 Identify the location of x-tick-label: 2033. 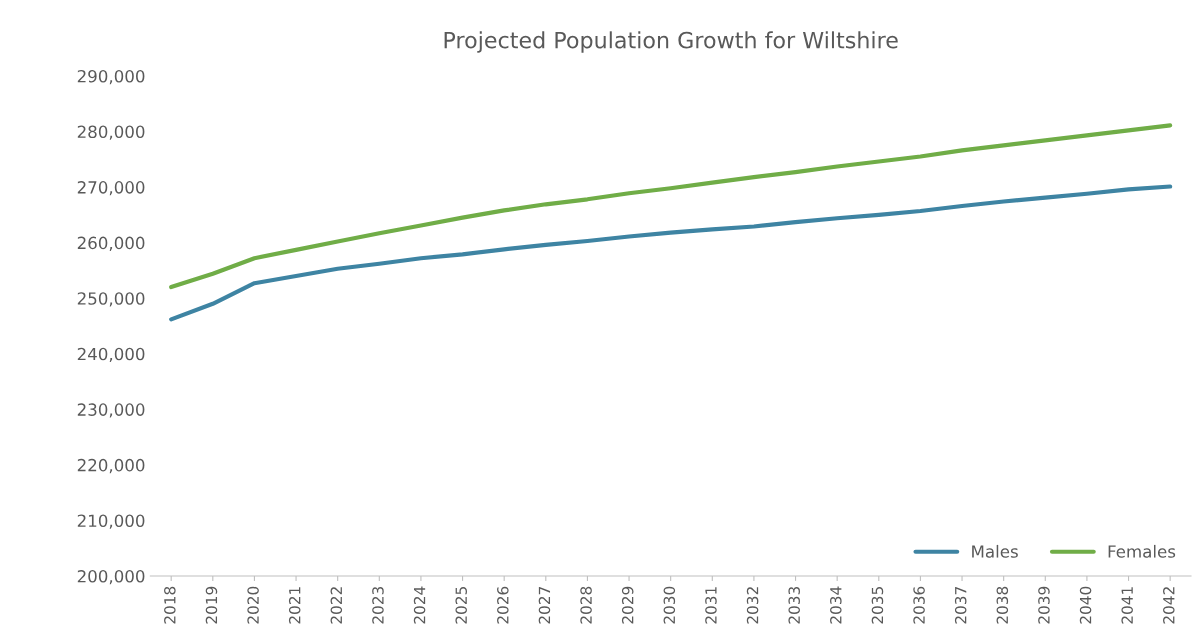
(794, 605).